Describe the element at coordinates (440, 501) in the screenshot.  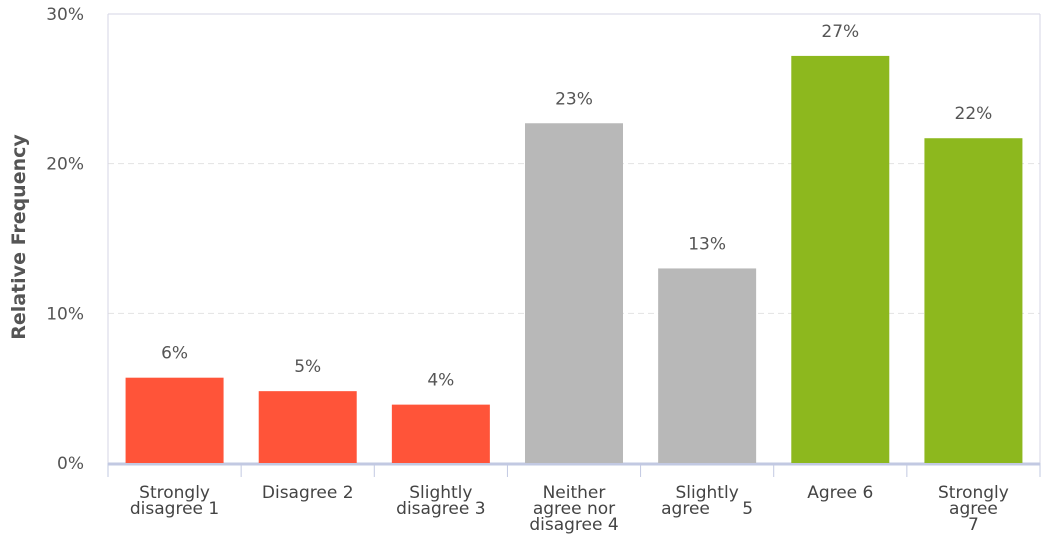
I see `x-category-label: Slightly disagree 3` at that location.